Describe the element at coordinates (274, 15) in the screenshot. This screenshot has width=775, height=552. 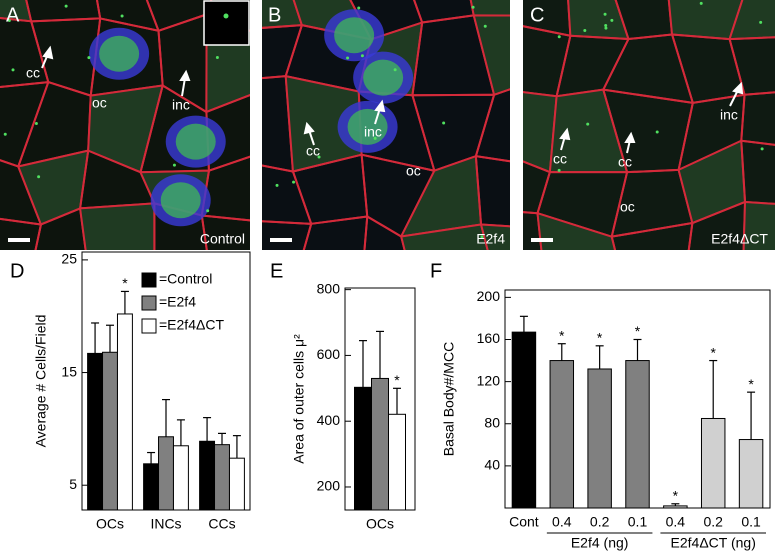
I see `panel-letter: B` at that location.